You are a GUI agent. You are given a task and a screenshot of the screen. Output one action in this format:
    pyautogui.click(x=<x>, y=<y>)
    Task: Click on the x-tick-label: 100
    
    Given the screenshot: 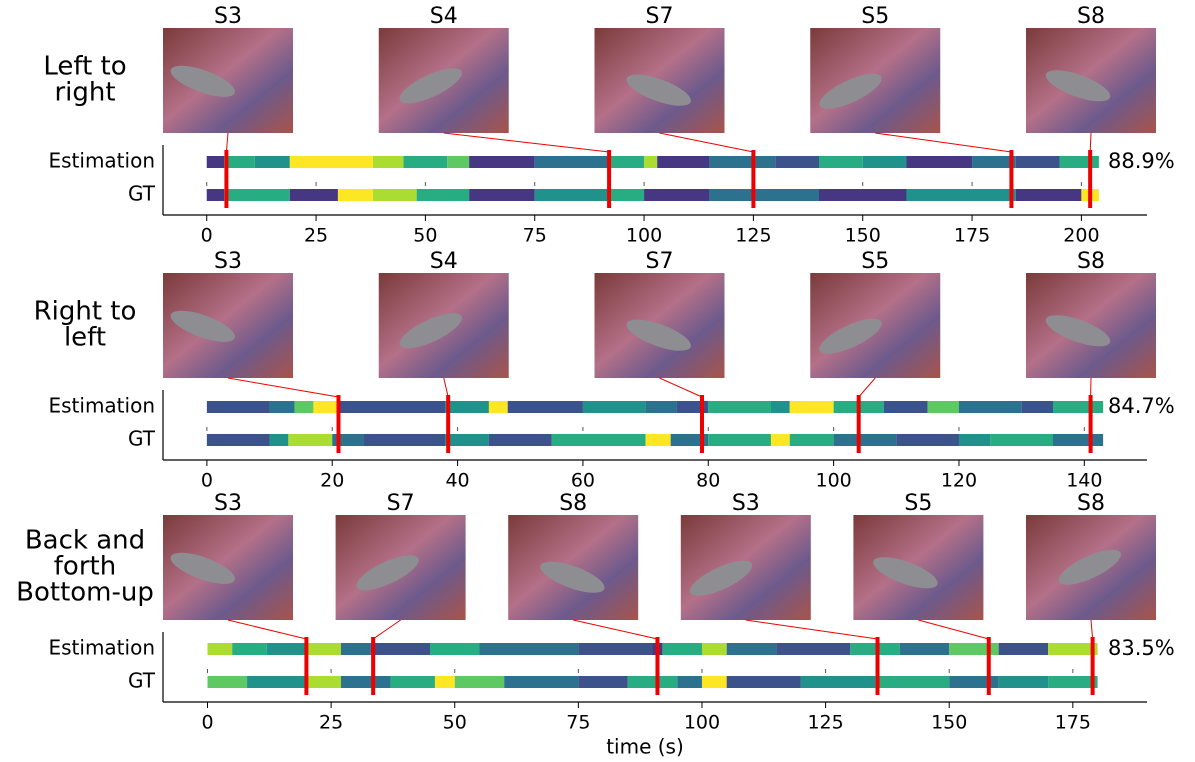 What is the action you would take?
    pyautogui.click(x=833, y=481)
    